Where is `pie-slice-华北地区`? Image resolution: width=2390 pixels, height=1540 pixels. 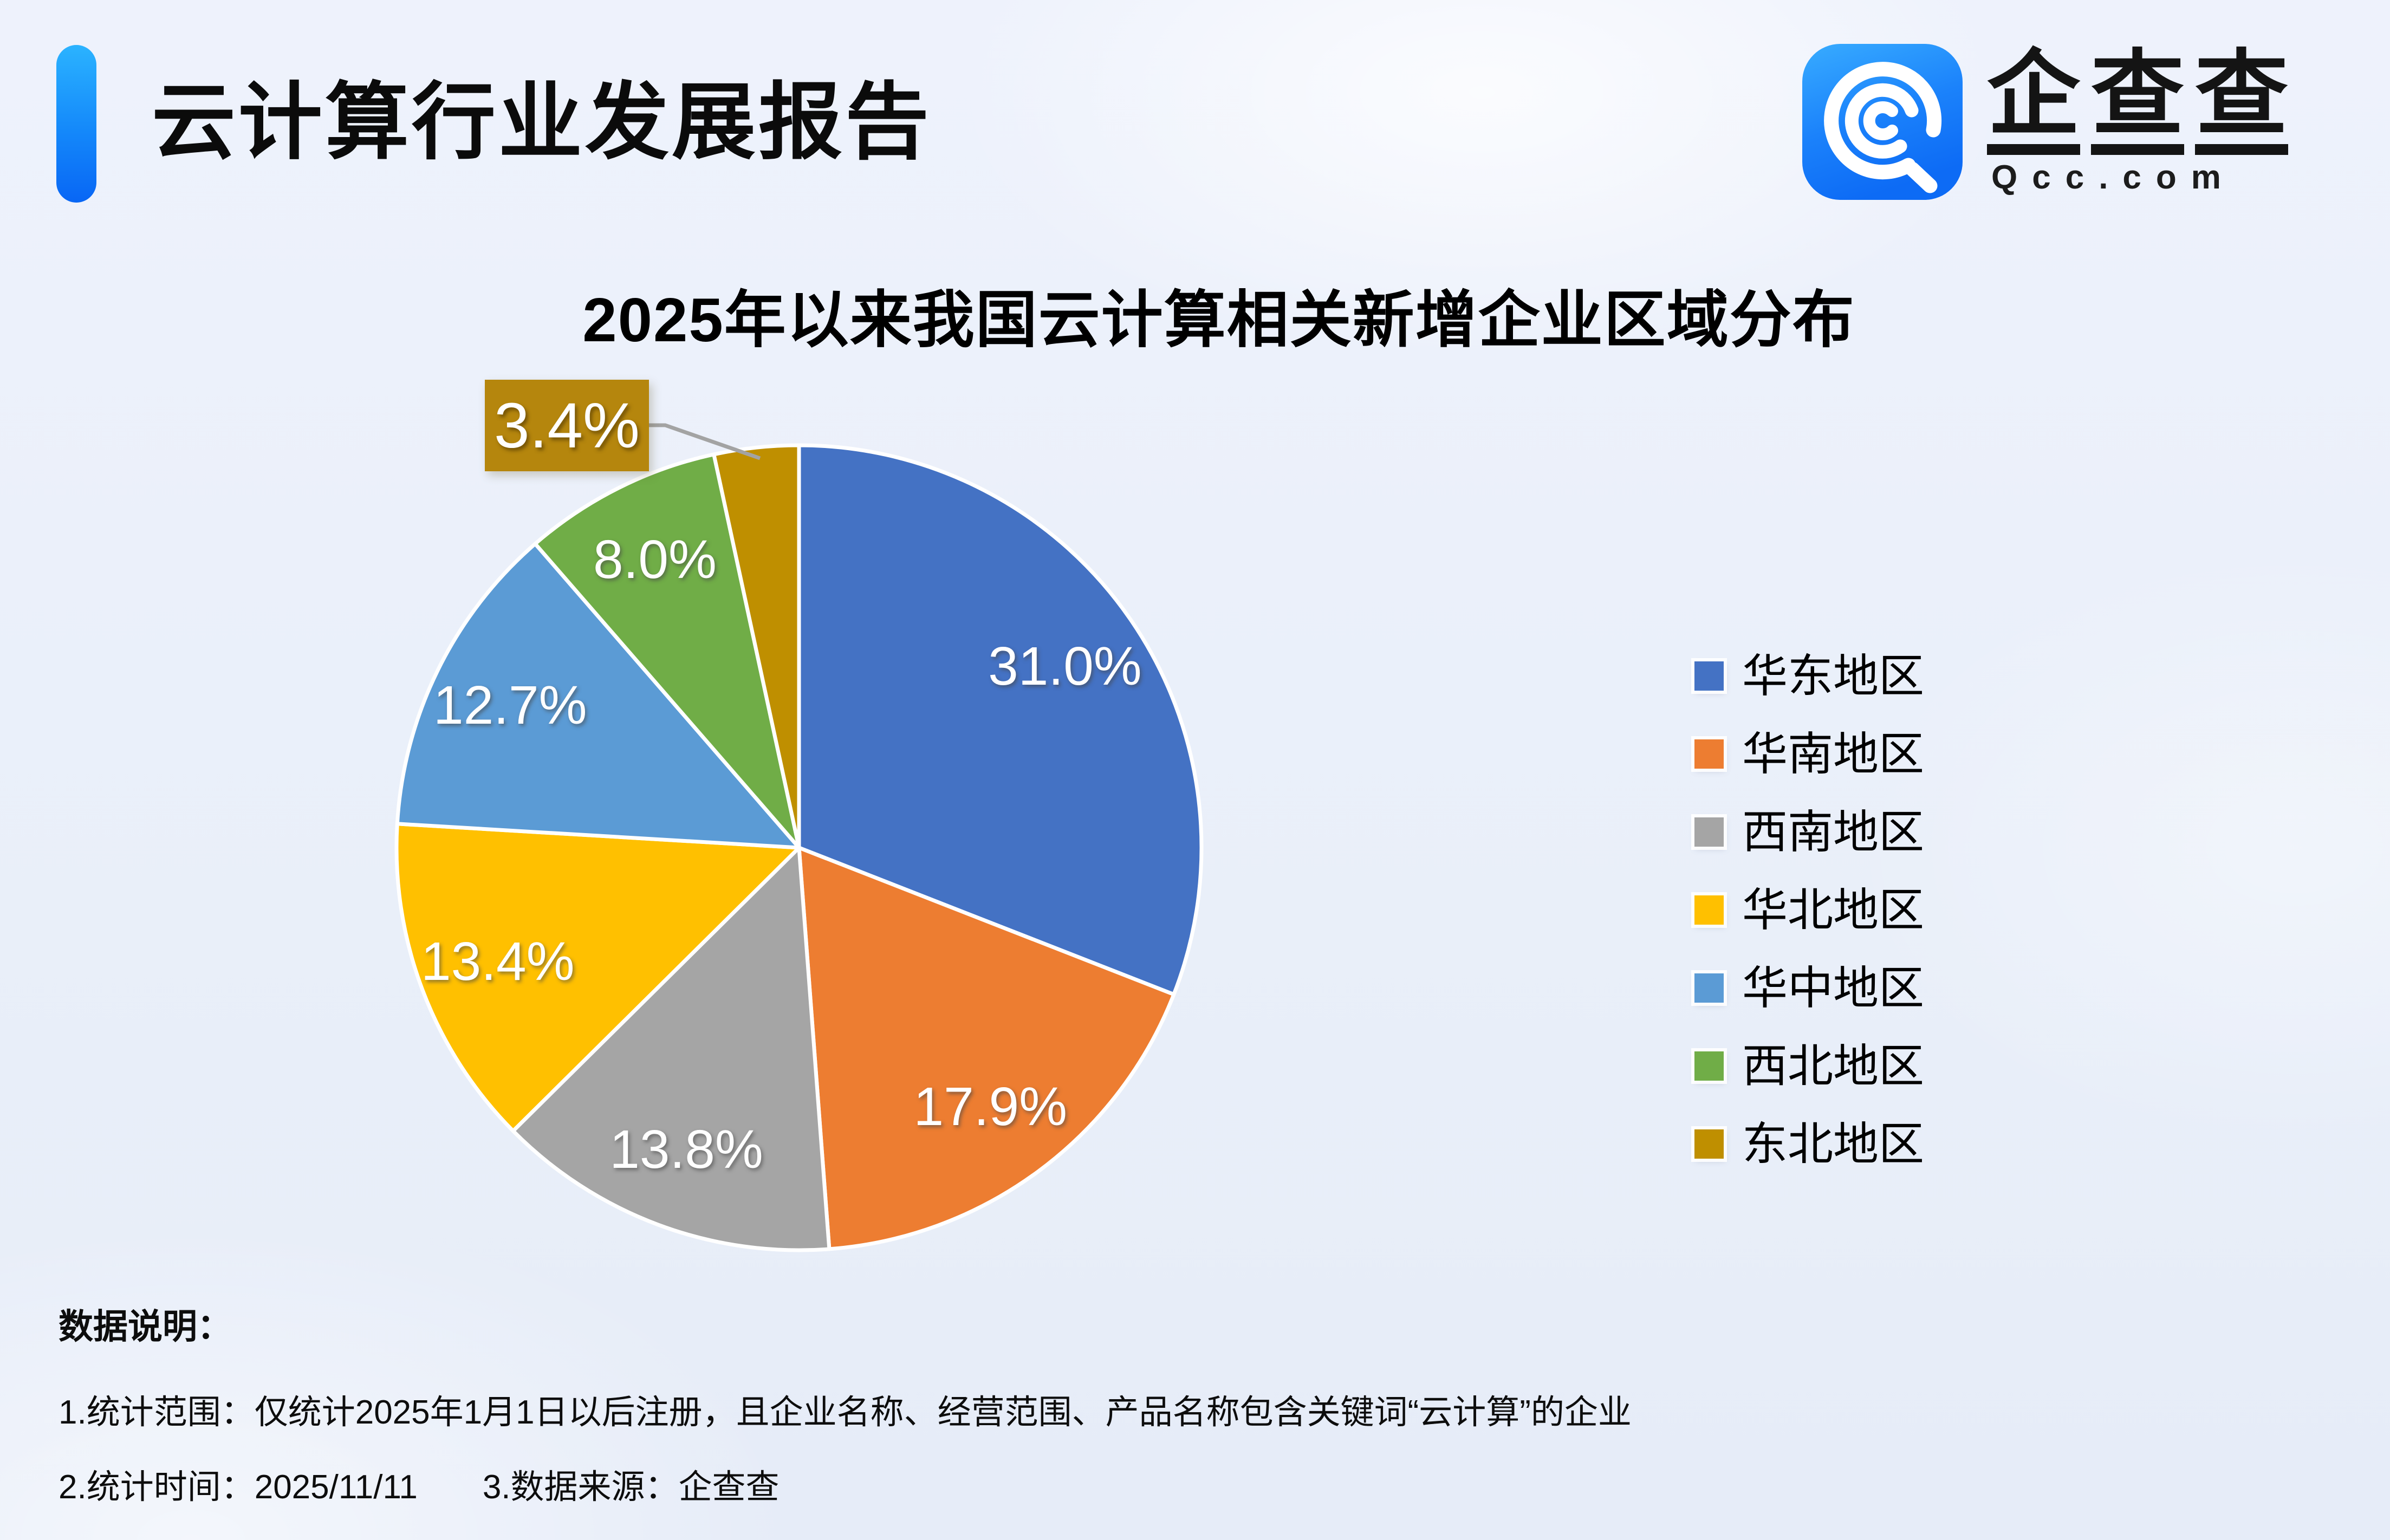 pie-slice-华北地区 is located at coordinates (597, 977).